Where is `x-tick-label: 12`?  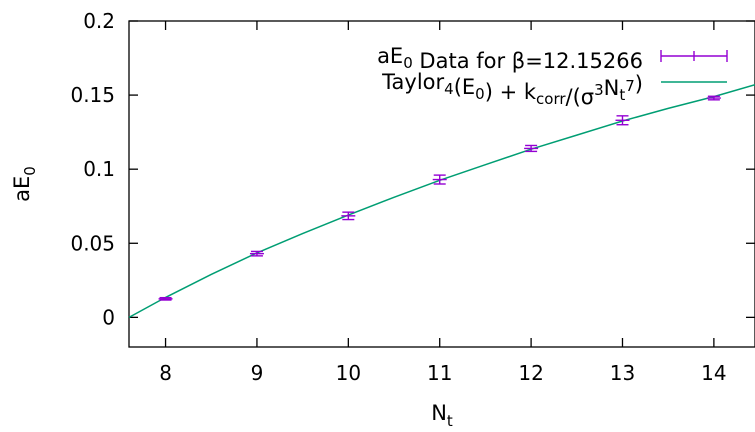 x-tick-label: 12 is located at coordinates (530, 373).